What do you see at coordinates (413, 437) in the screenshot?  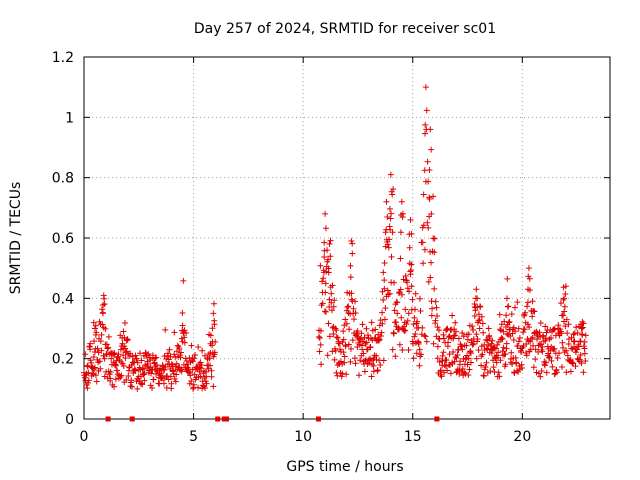 I see `x-tick-label: 15` at bounding box center [413, 437].